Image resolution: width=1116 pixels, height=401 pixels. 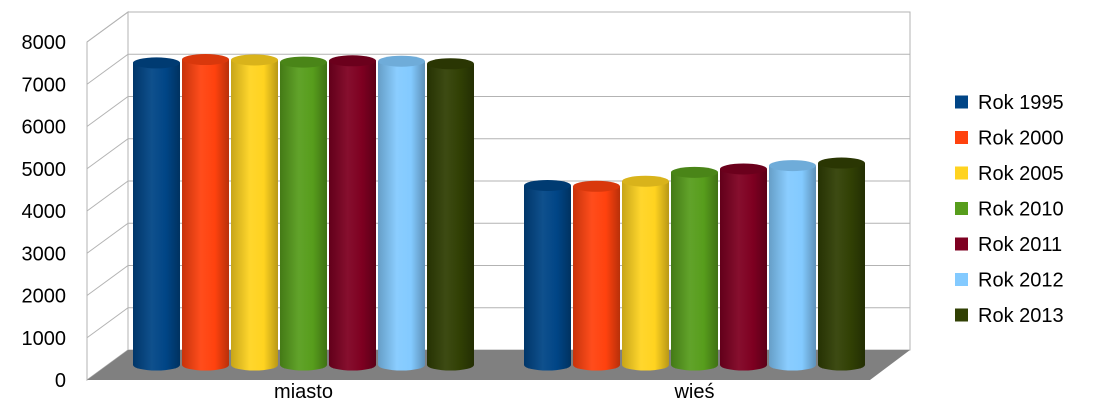 I want to click on x-category-label: miasto, so click(x=303, y=391).